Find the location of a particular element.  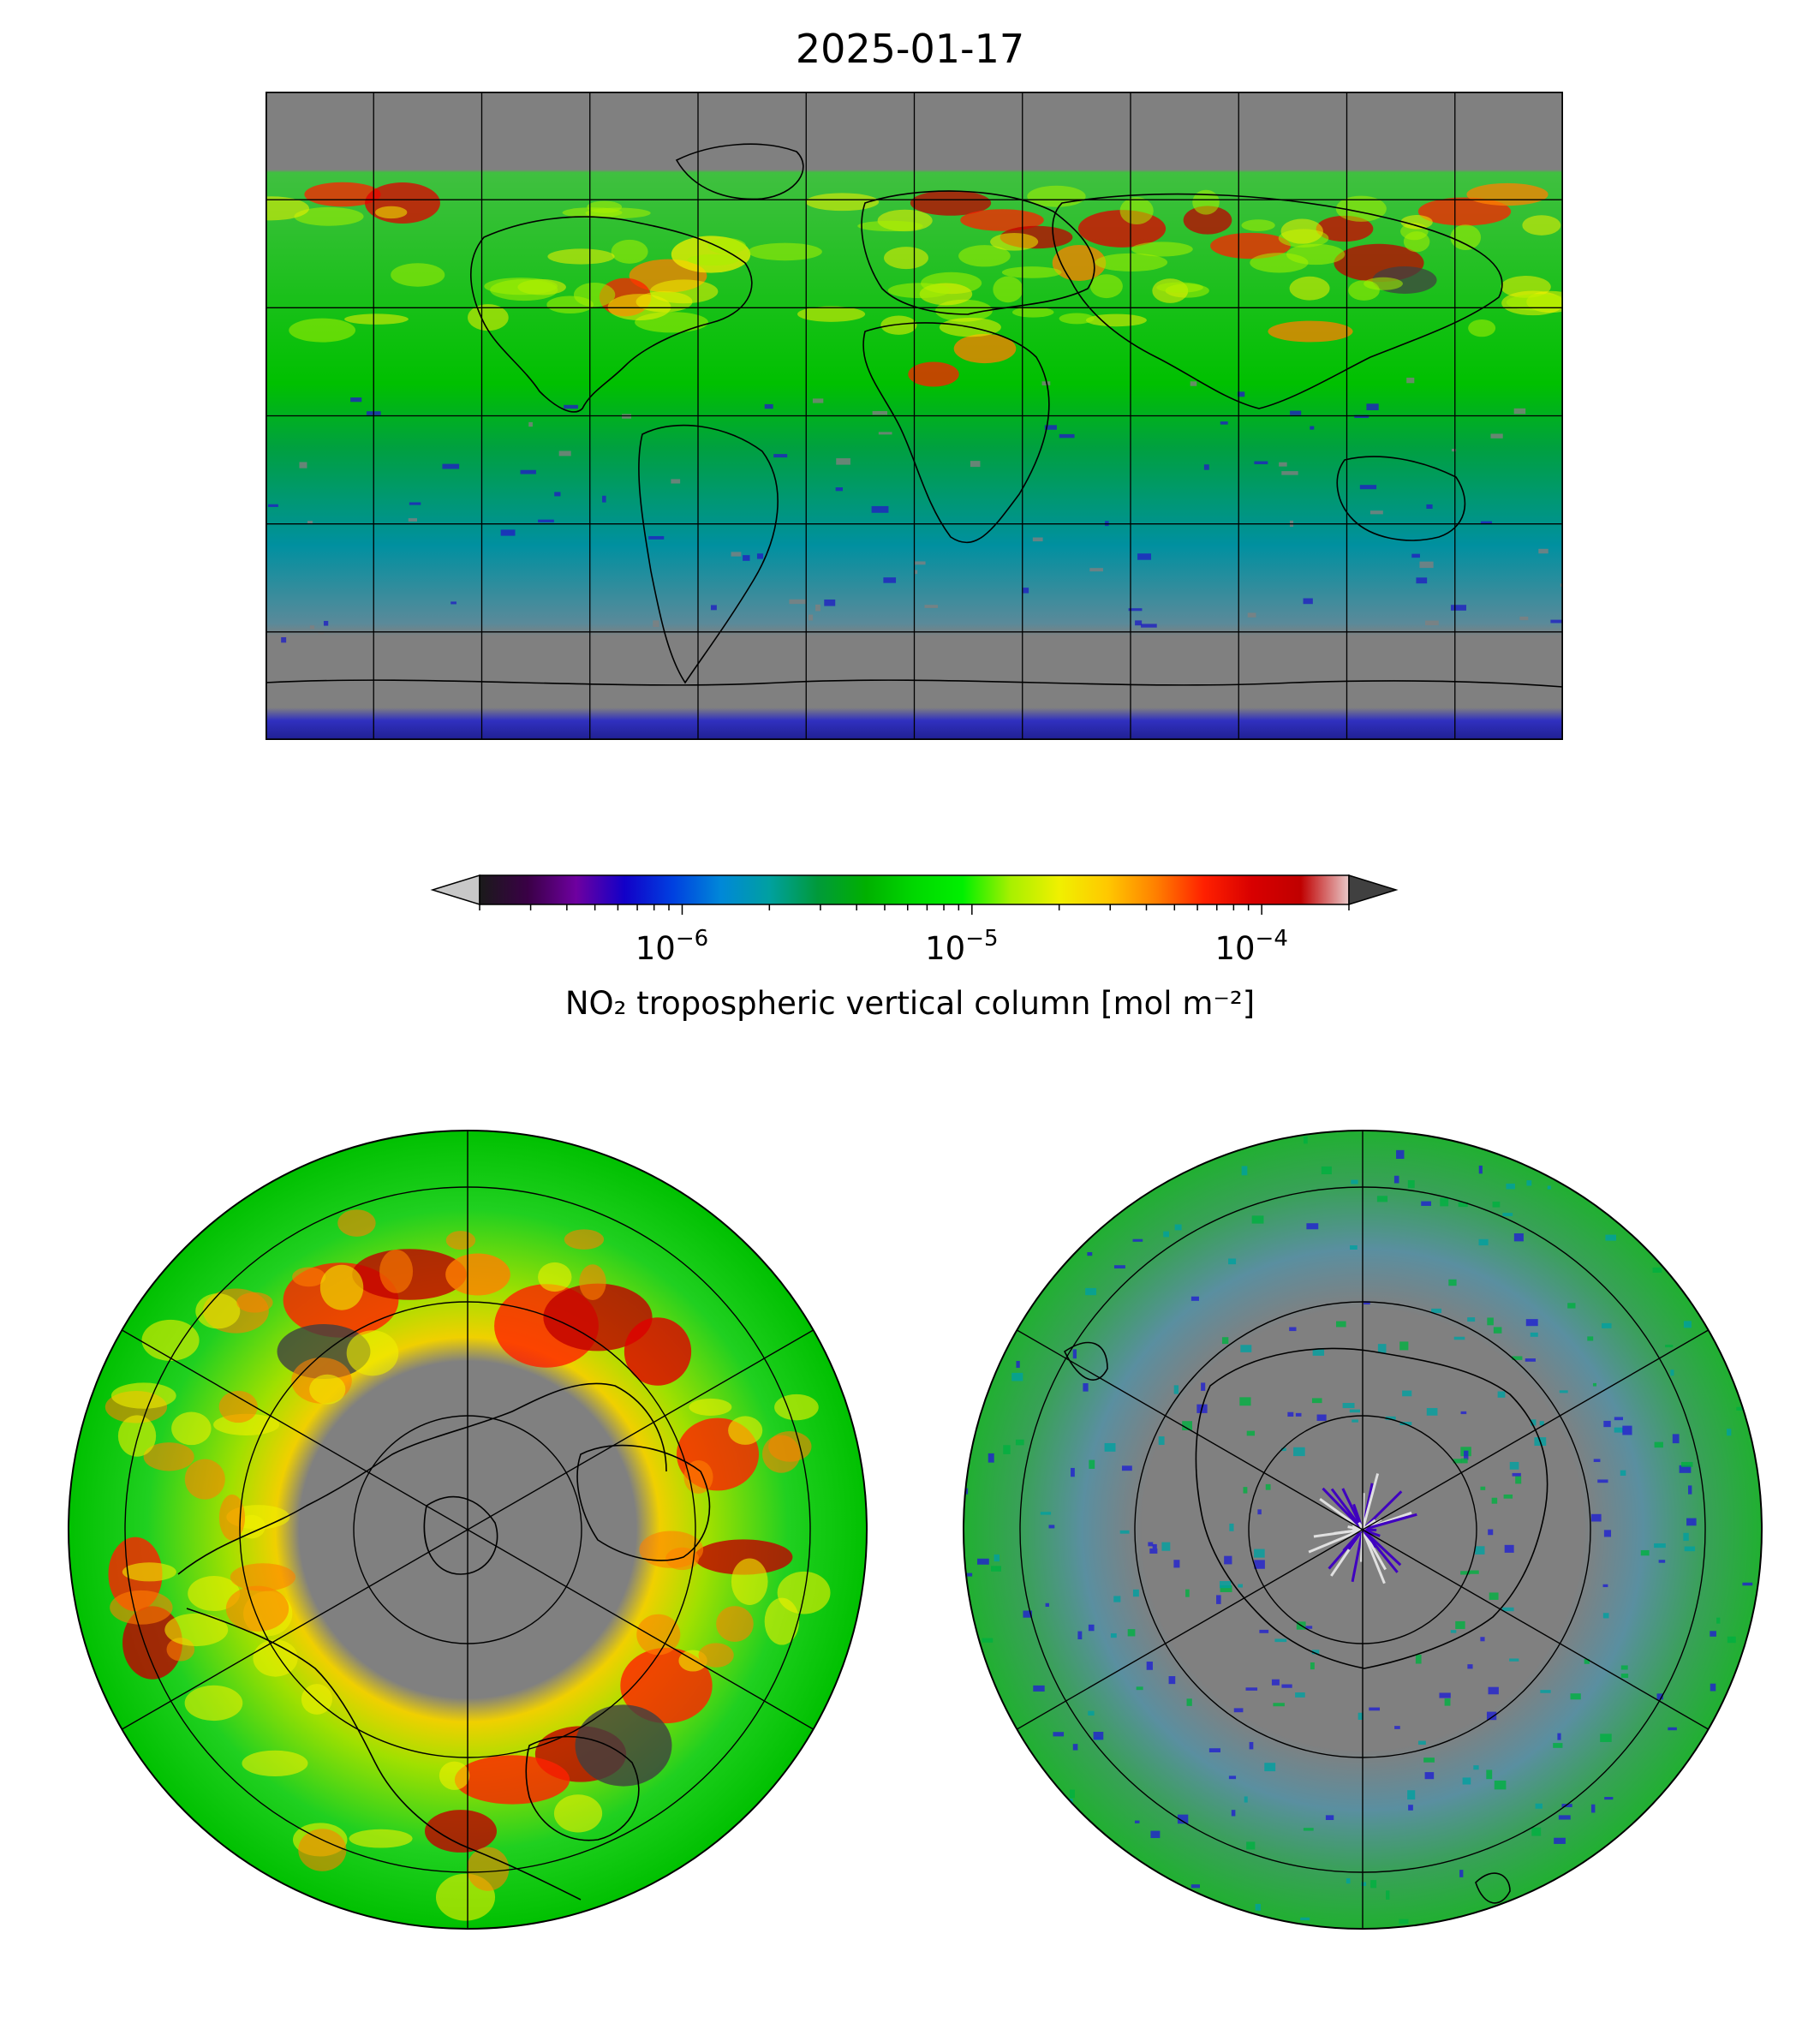

colorbar-tick-labels: 10⁻⁶ 10⁻⁵ 10⁻⁴ is located at coordinates (962, 946).